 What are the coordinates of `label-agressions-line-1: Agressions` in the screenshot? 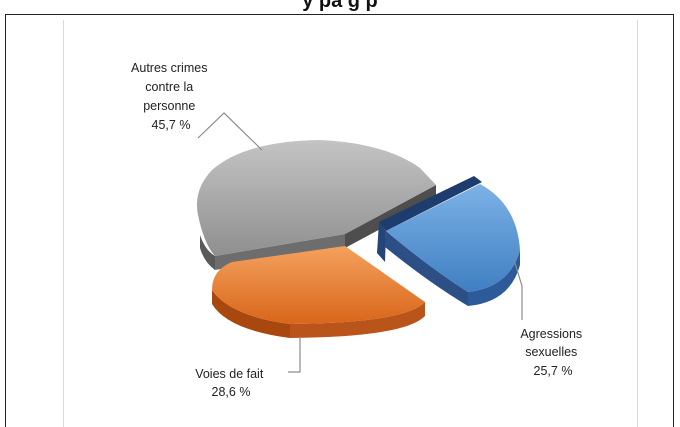 It's located at (551, 334).